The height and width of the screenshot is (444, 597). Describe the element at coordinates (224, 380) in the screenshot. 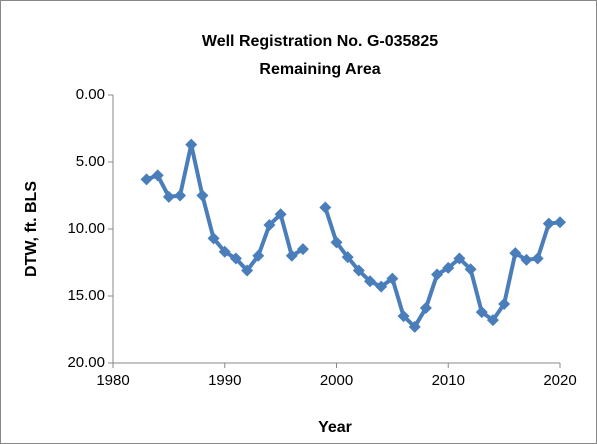

I see `x-tick-label: 1990` at that location.